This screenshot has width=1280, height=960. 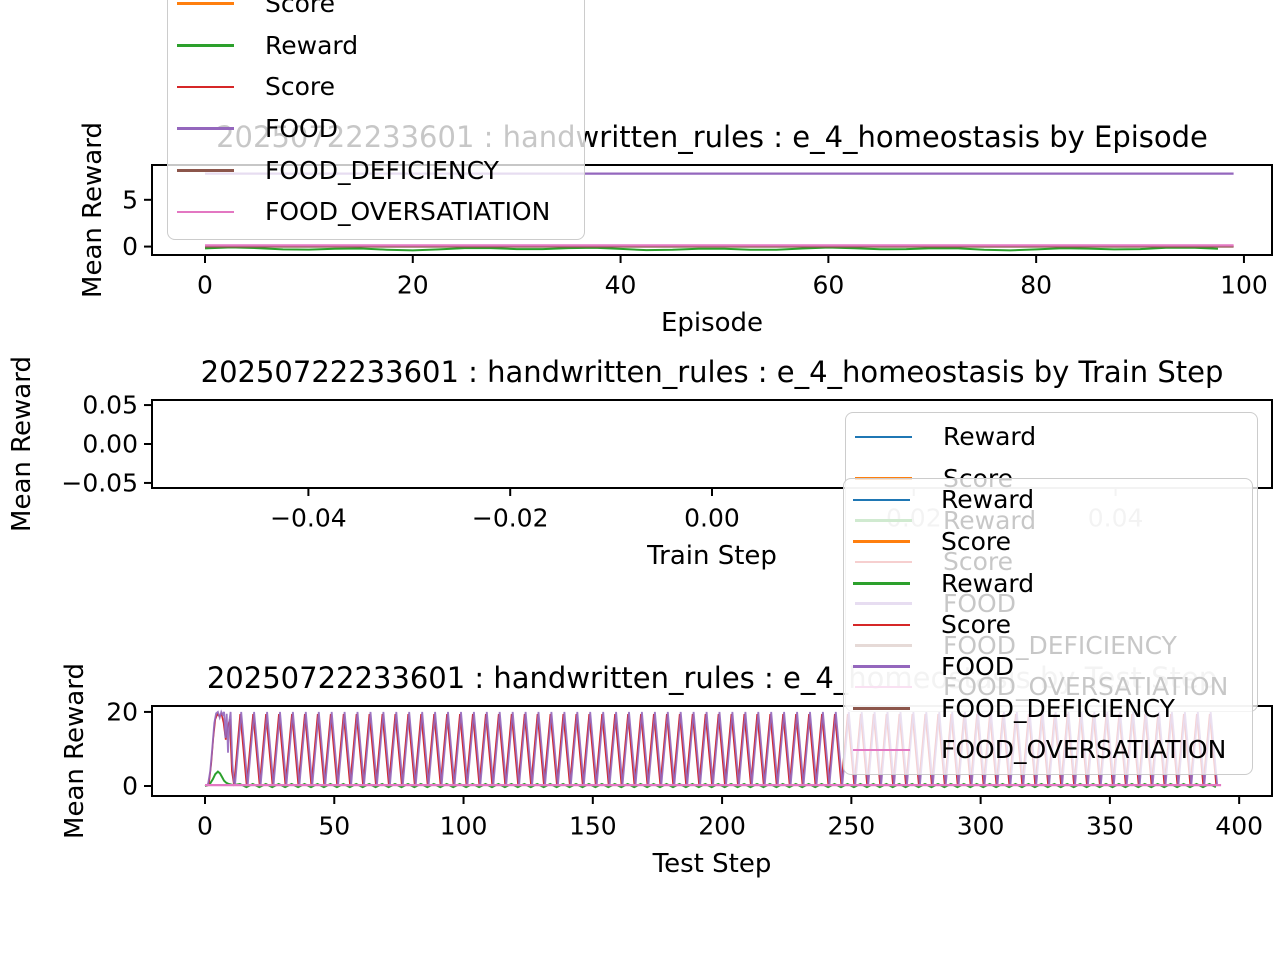 What do you see at coordinates (621, 285) in the screenshot?
I see `x-tick-label: 40` at bounding box center [621, 285].